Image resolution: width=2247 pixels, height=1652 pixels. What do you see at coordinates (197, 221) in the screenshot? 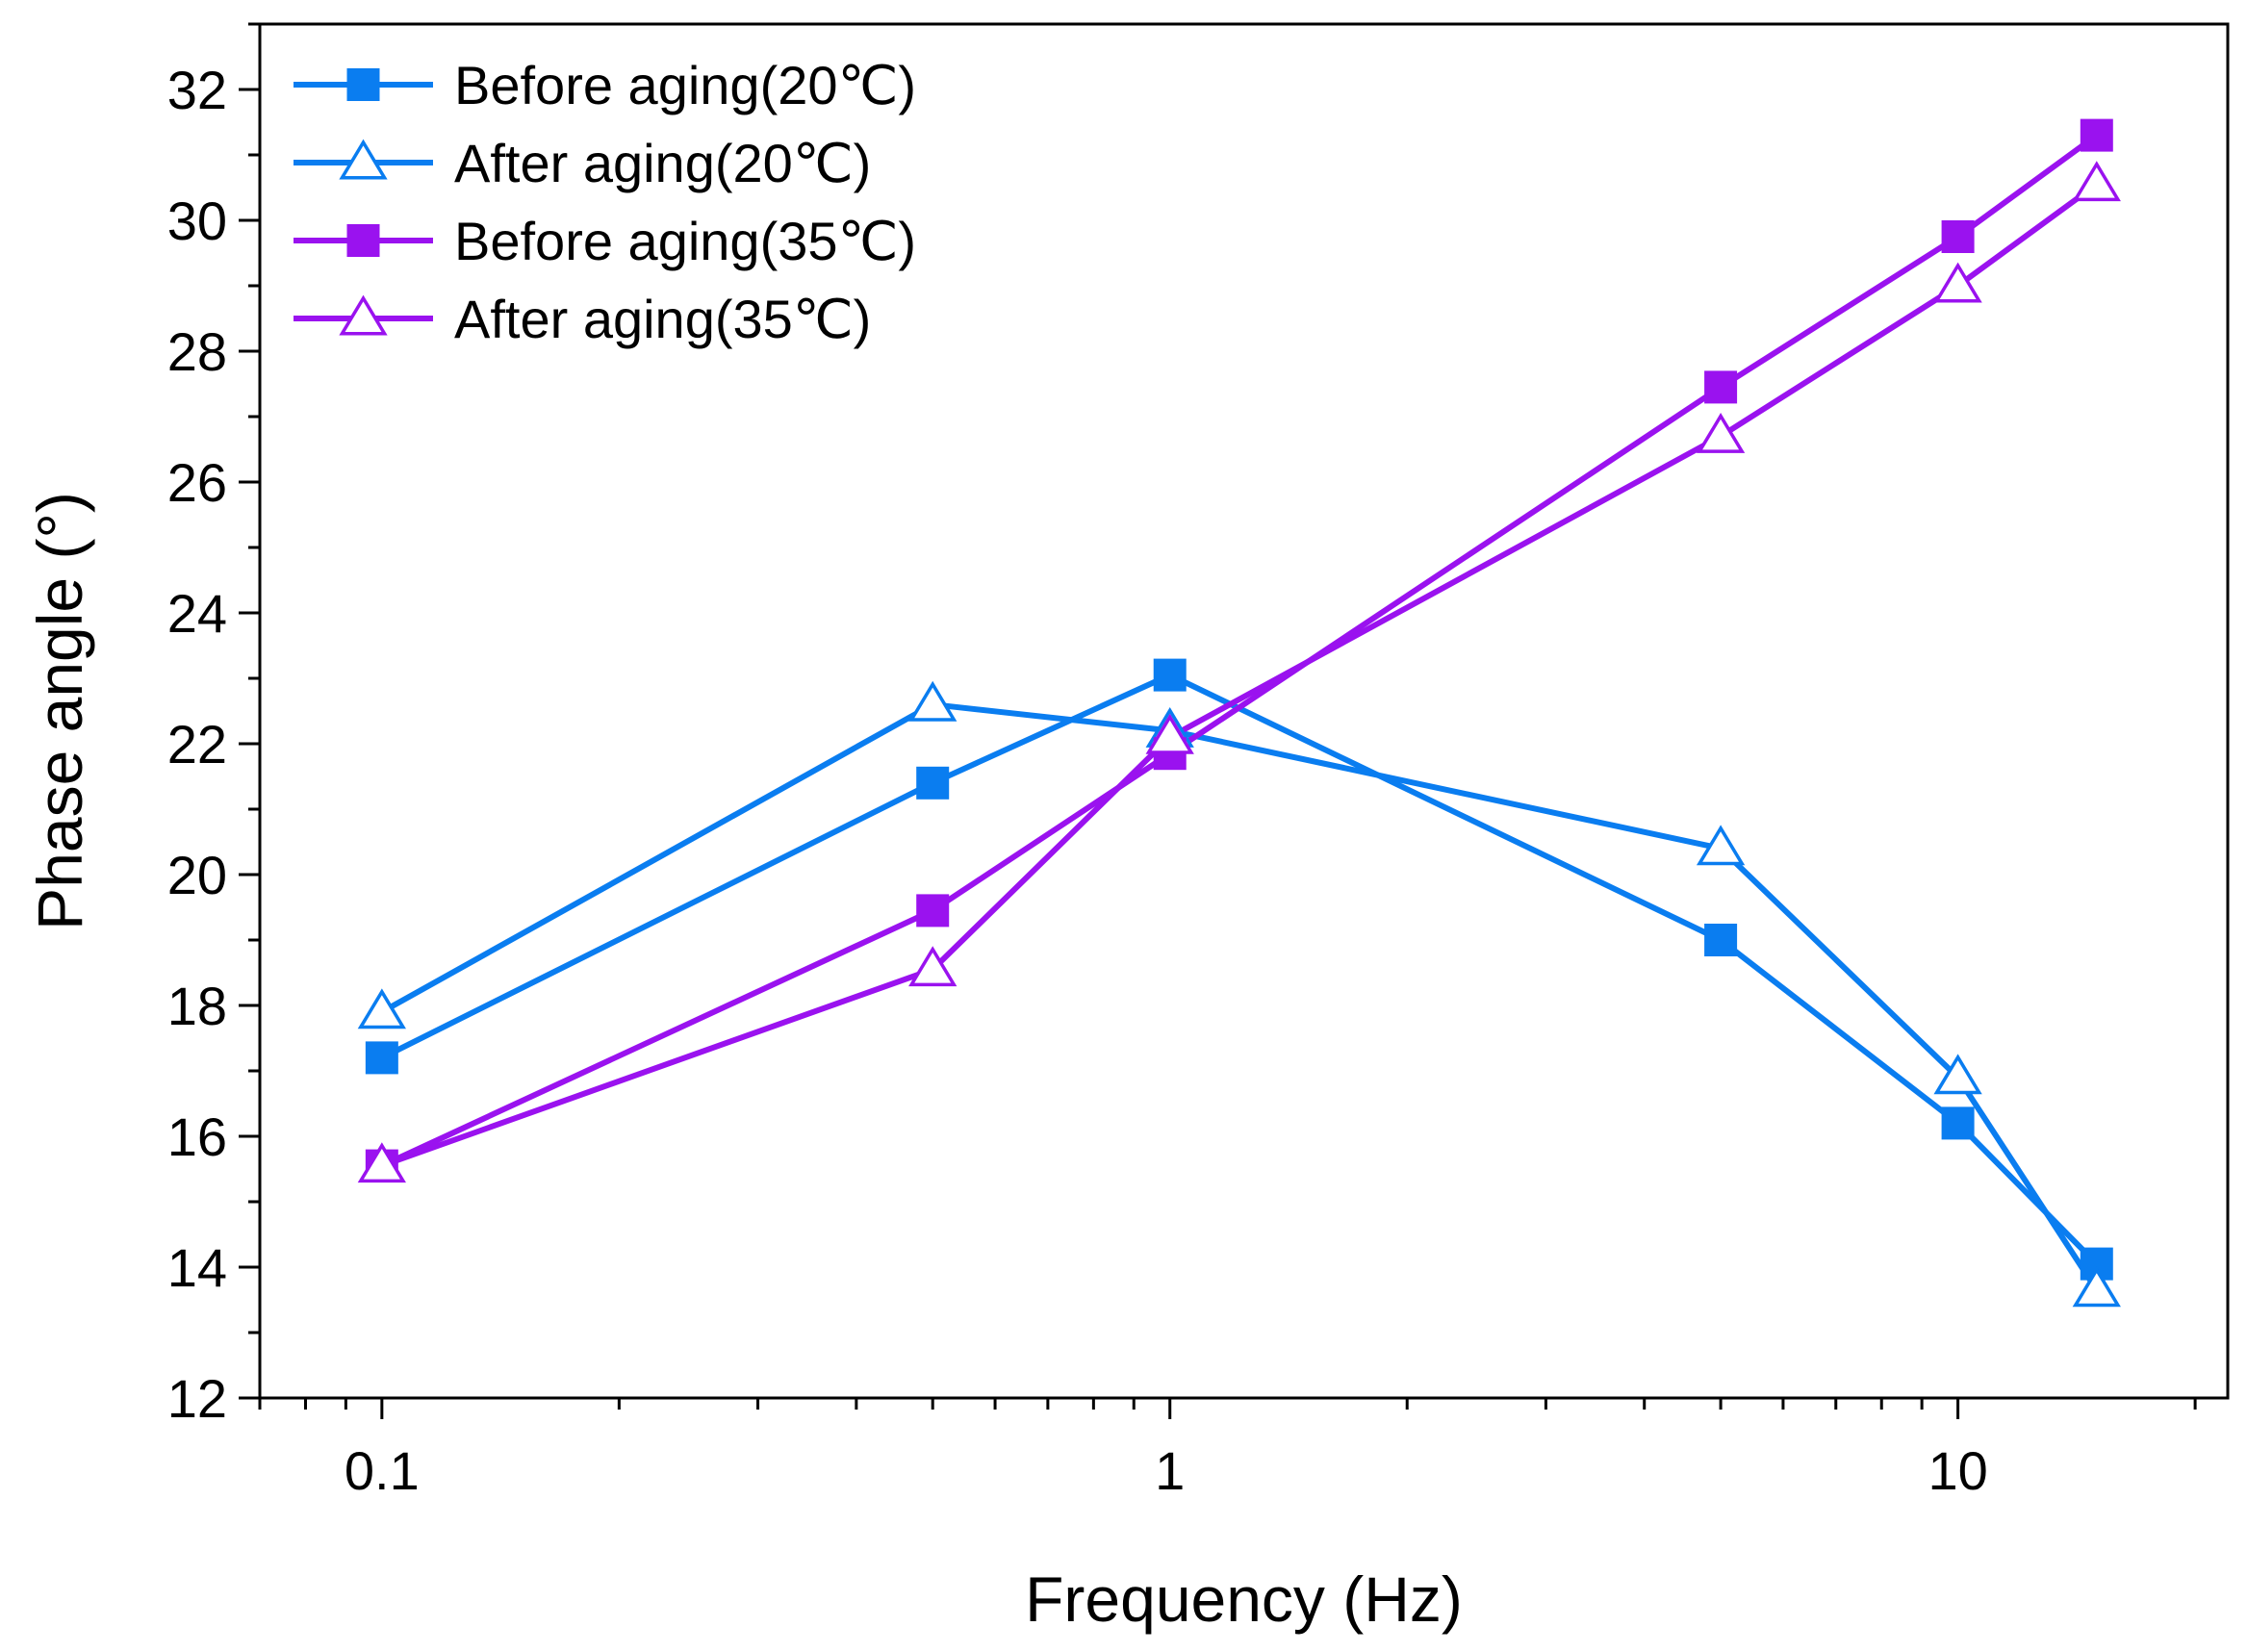
I see `y-tick-label: 30` at bounding box center [197, 221].